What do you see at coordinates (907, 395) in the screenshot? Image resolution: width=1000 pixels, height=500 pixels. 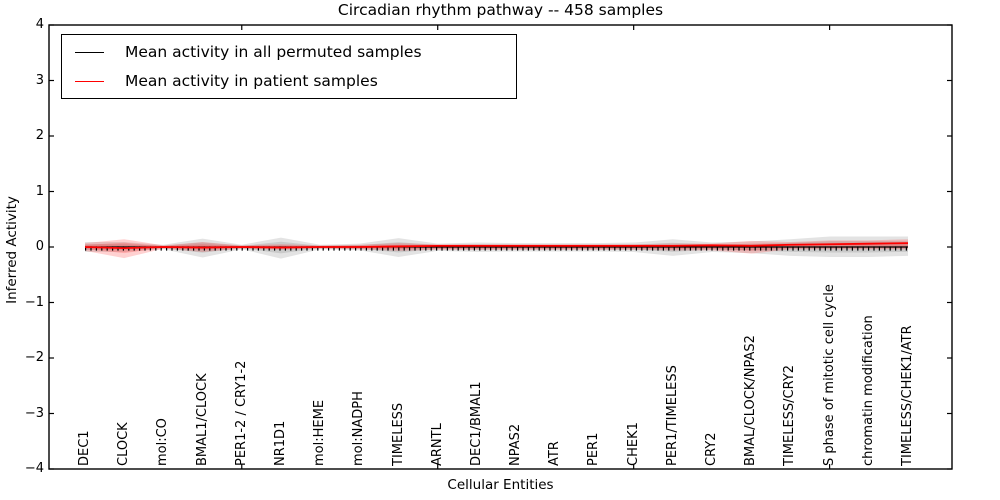 I see `x-tick-label: TIMELESS/CHEK1/ATR` at bounding box center [907, 395].